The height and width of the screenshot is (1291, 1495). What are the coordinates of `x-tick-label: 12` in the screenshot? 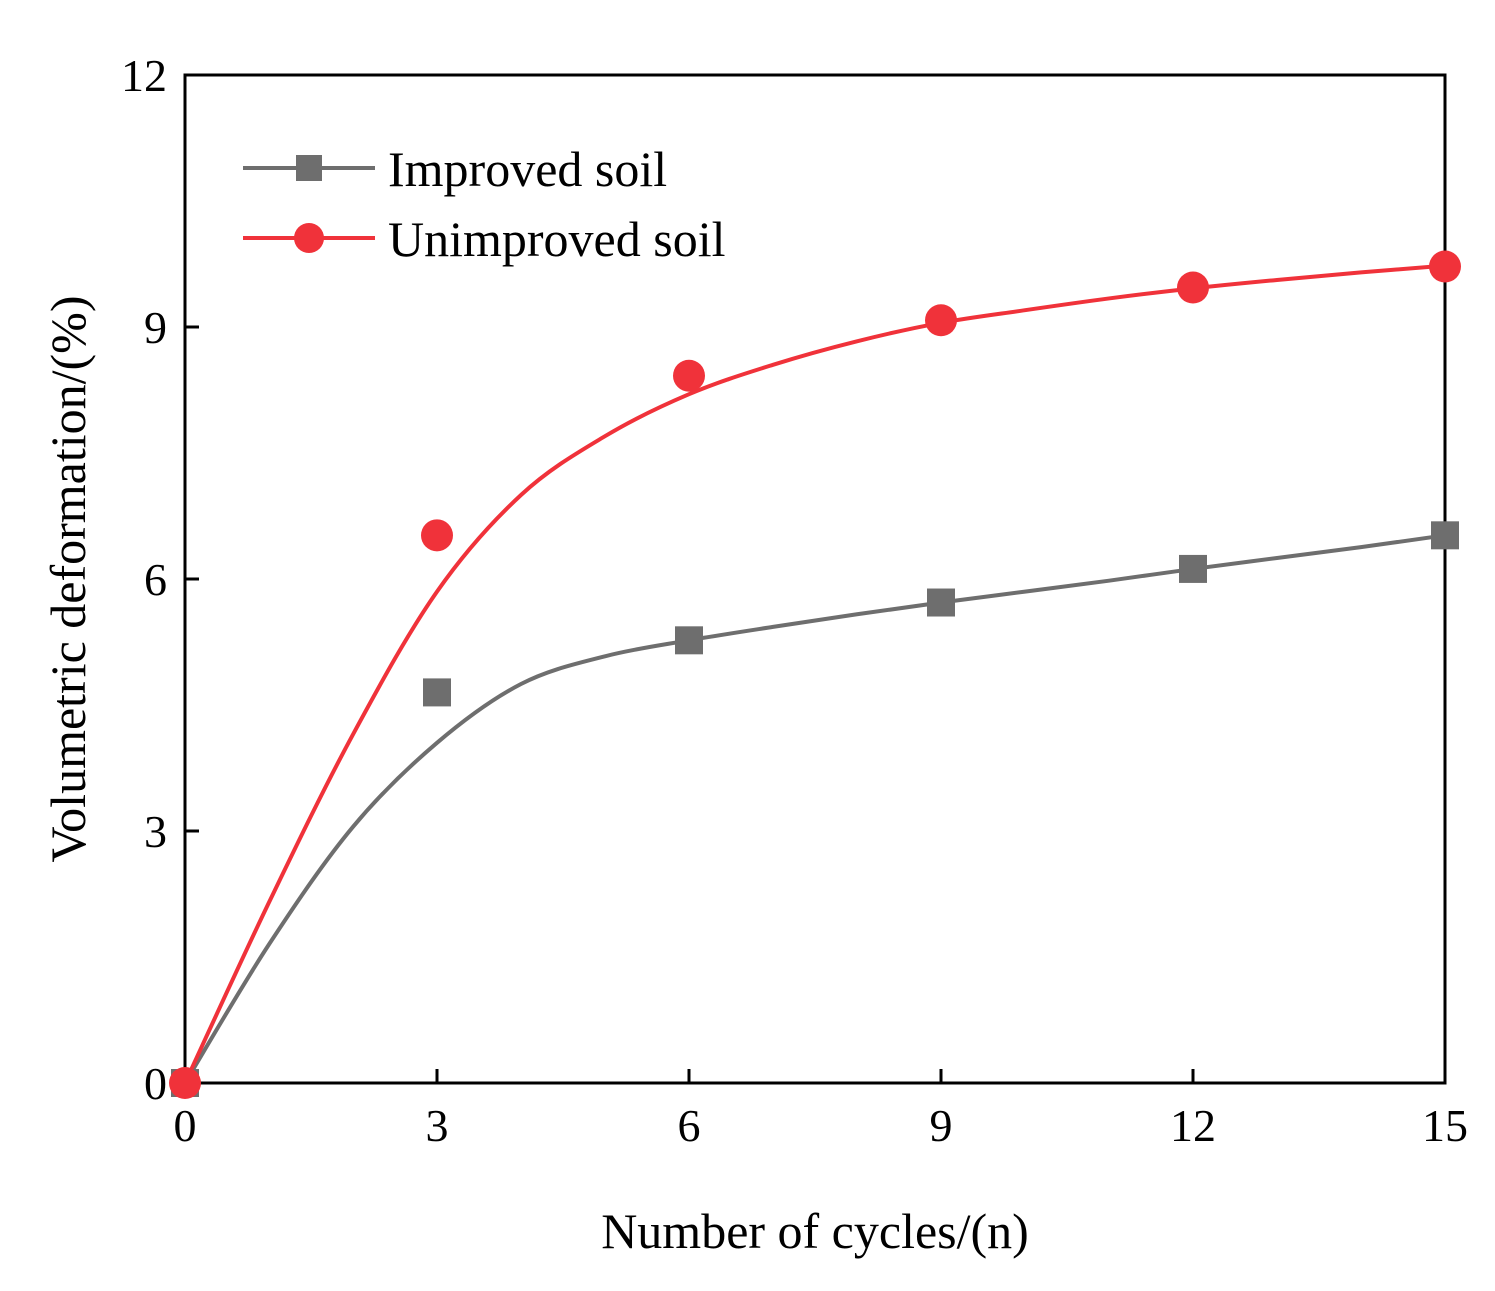 It's located at (1193, 1125).